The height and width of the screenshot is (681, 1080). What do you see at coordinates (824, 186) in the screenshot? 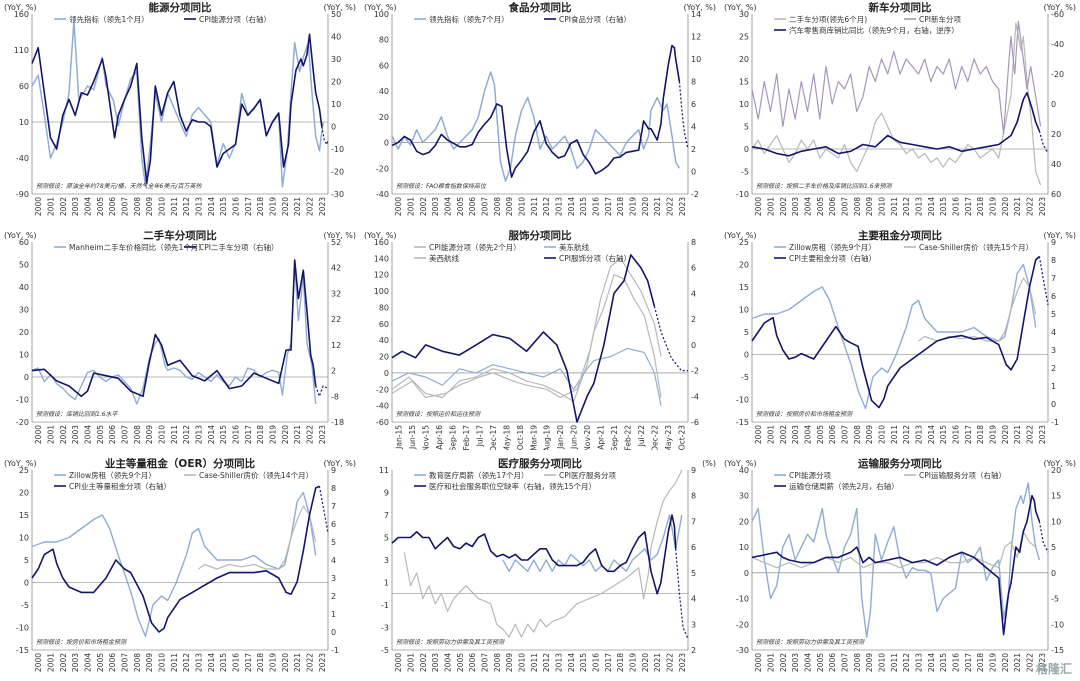
I see `forecast-note: 预测假设：按照二手车价格及库销比回到1.6来预测` at bounding box center [824, 186].